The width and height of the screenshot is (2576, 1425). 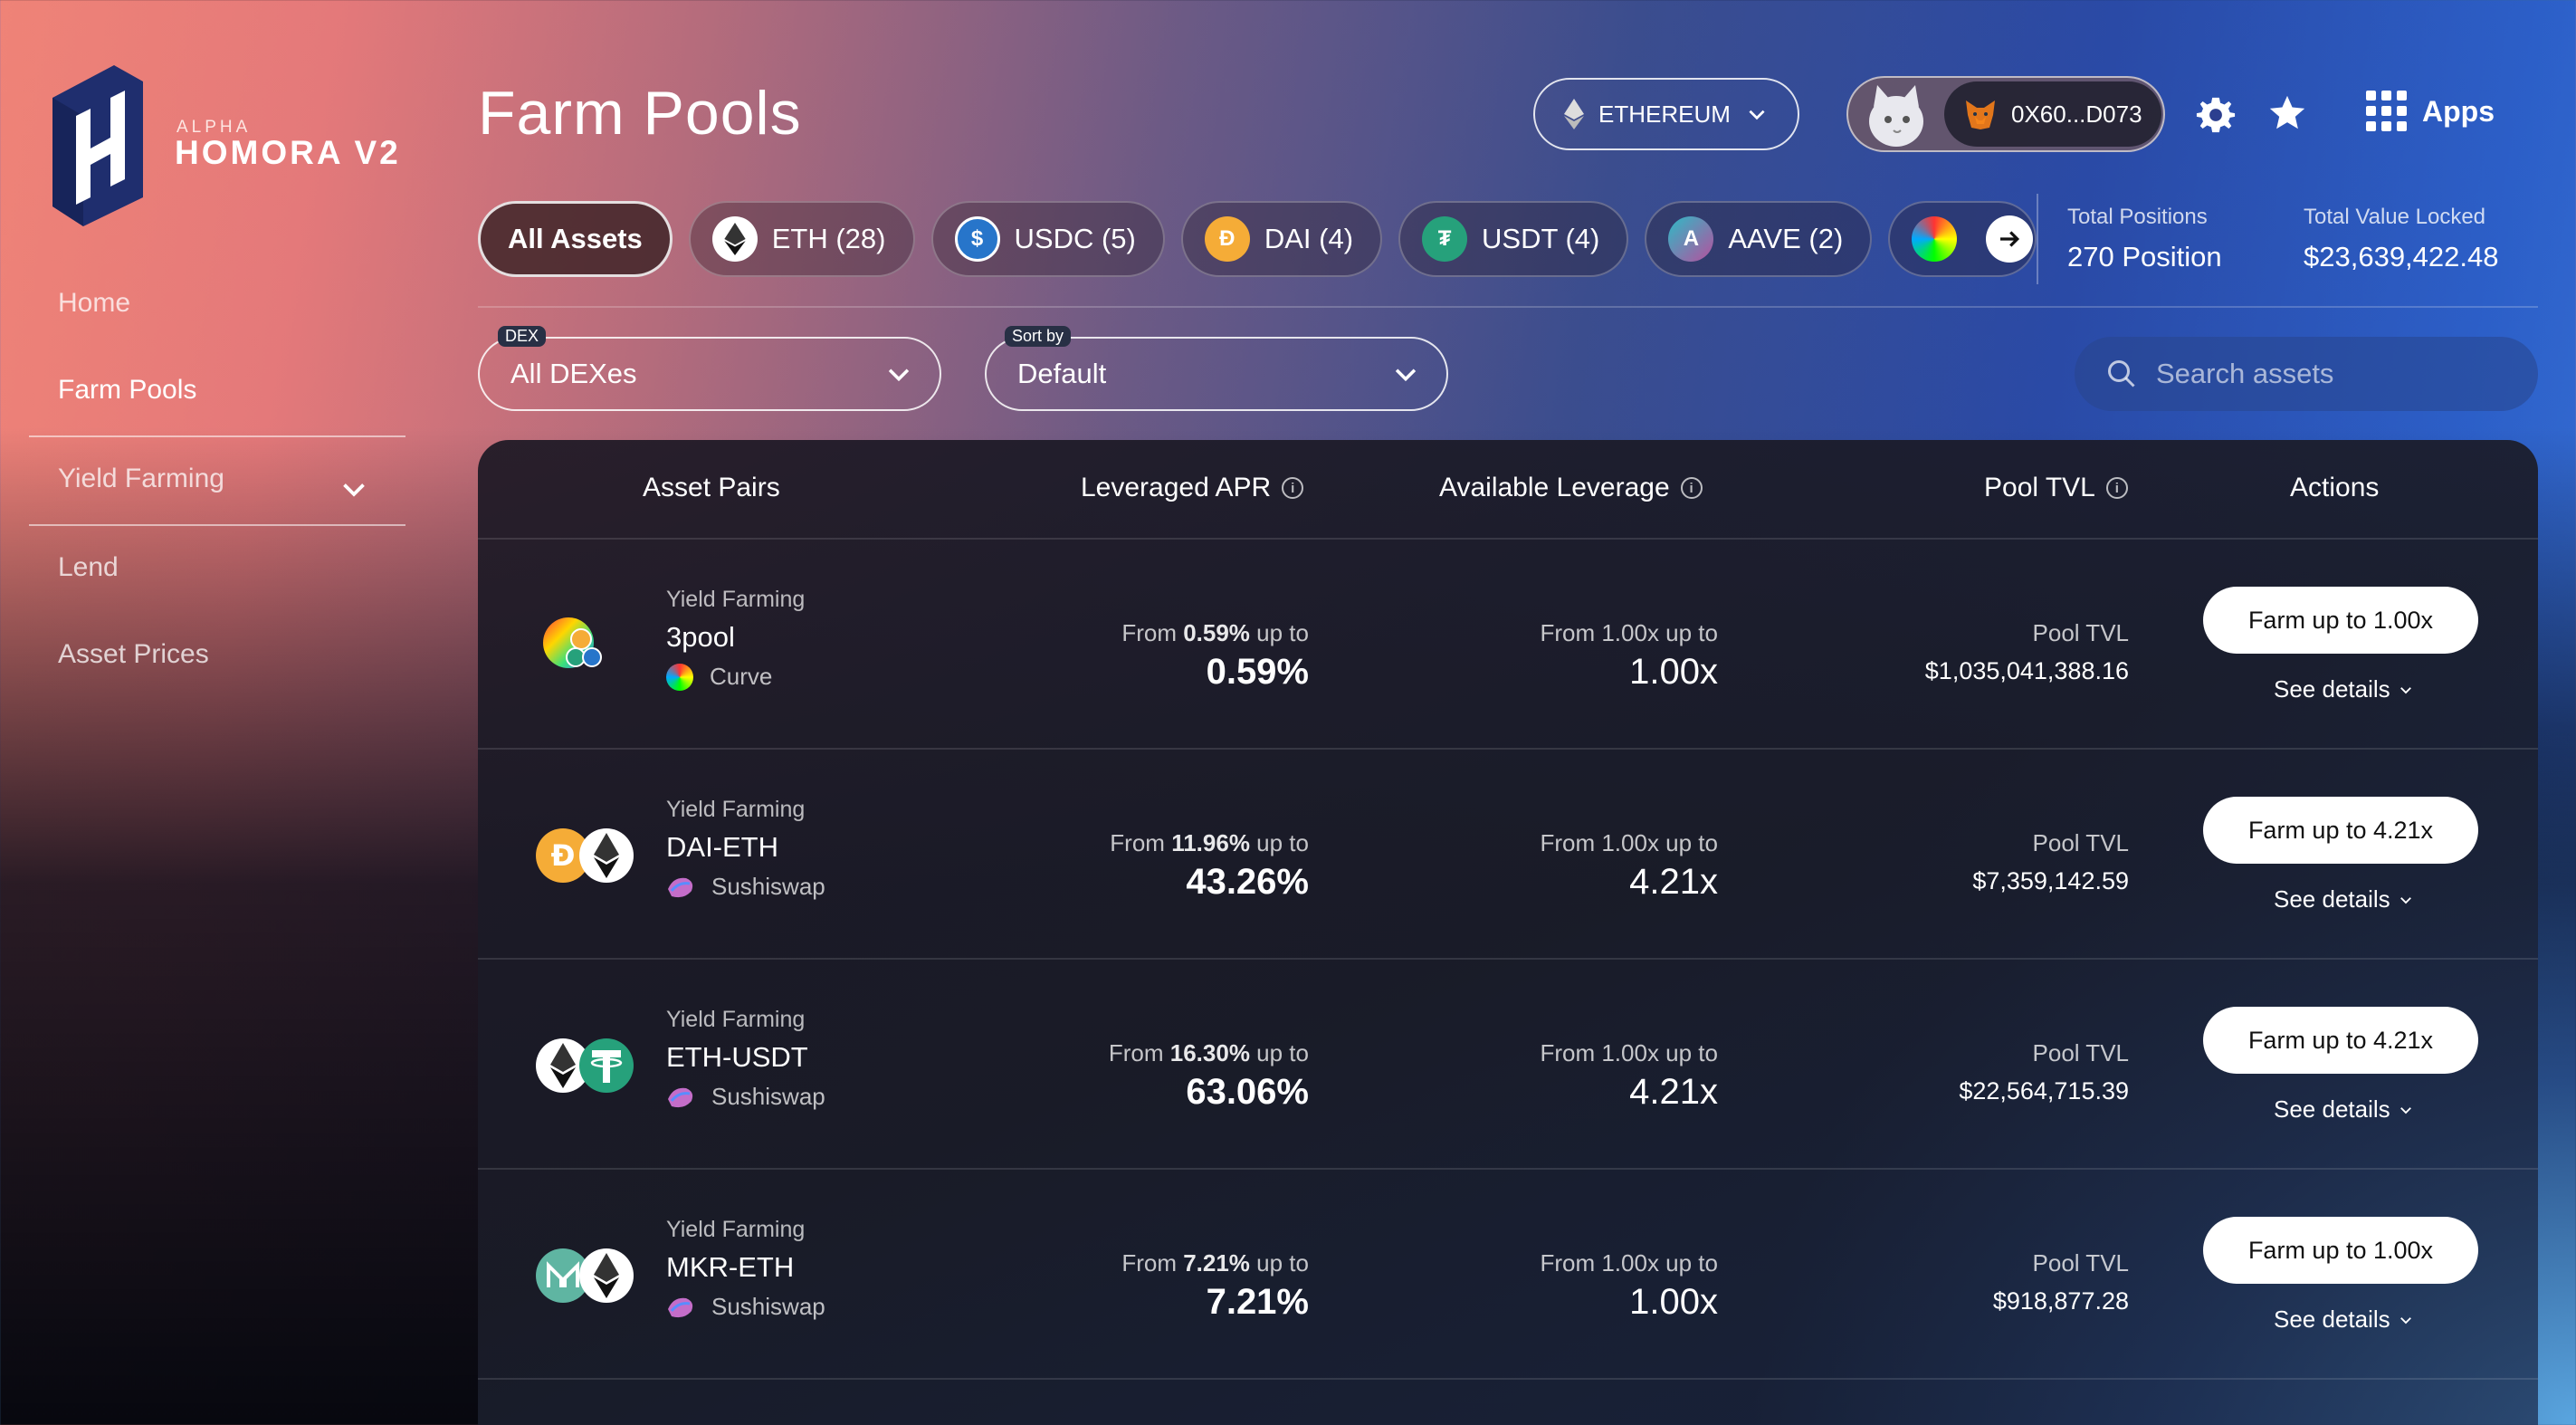 What do you see at coordinates (1247, 1092) in the screenshot?
I see `row-apr-max: 63.06%` at bounding box center [1247, 1092].